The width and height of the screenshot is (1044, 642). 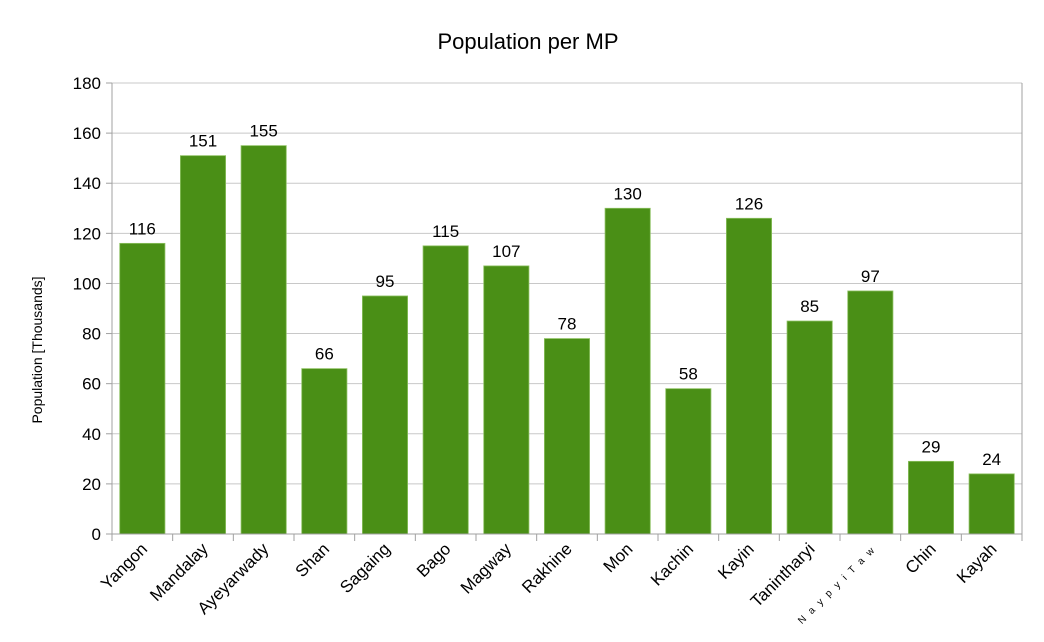 I want to click on x-tick-label: Tanintharyi, so click(x=783, y=575).